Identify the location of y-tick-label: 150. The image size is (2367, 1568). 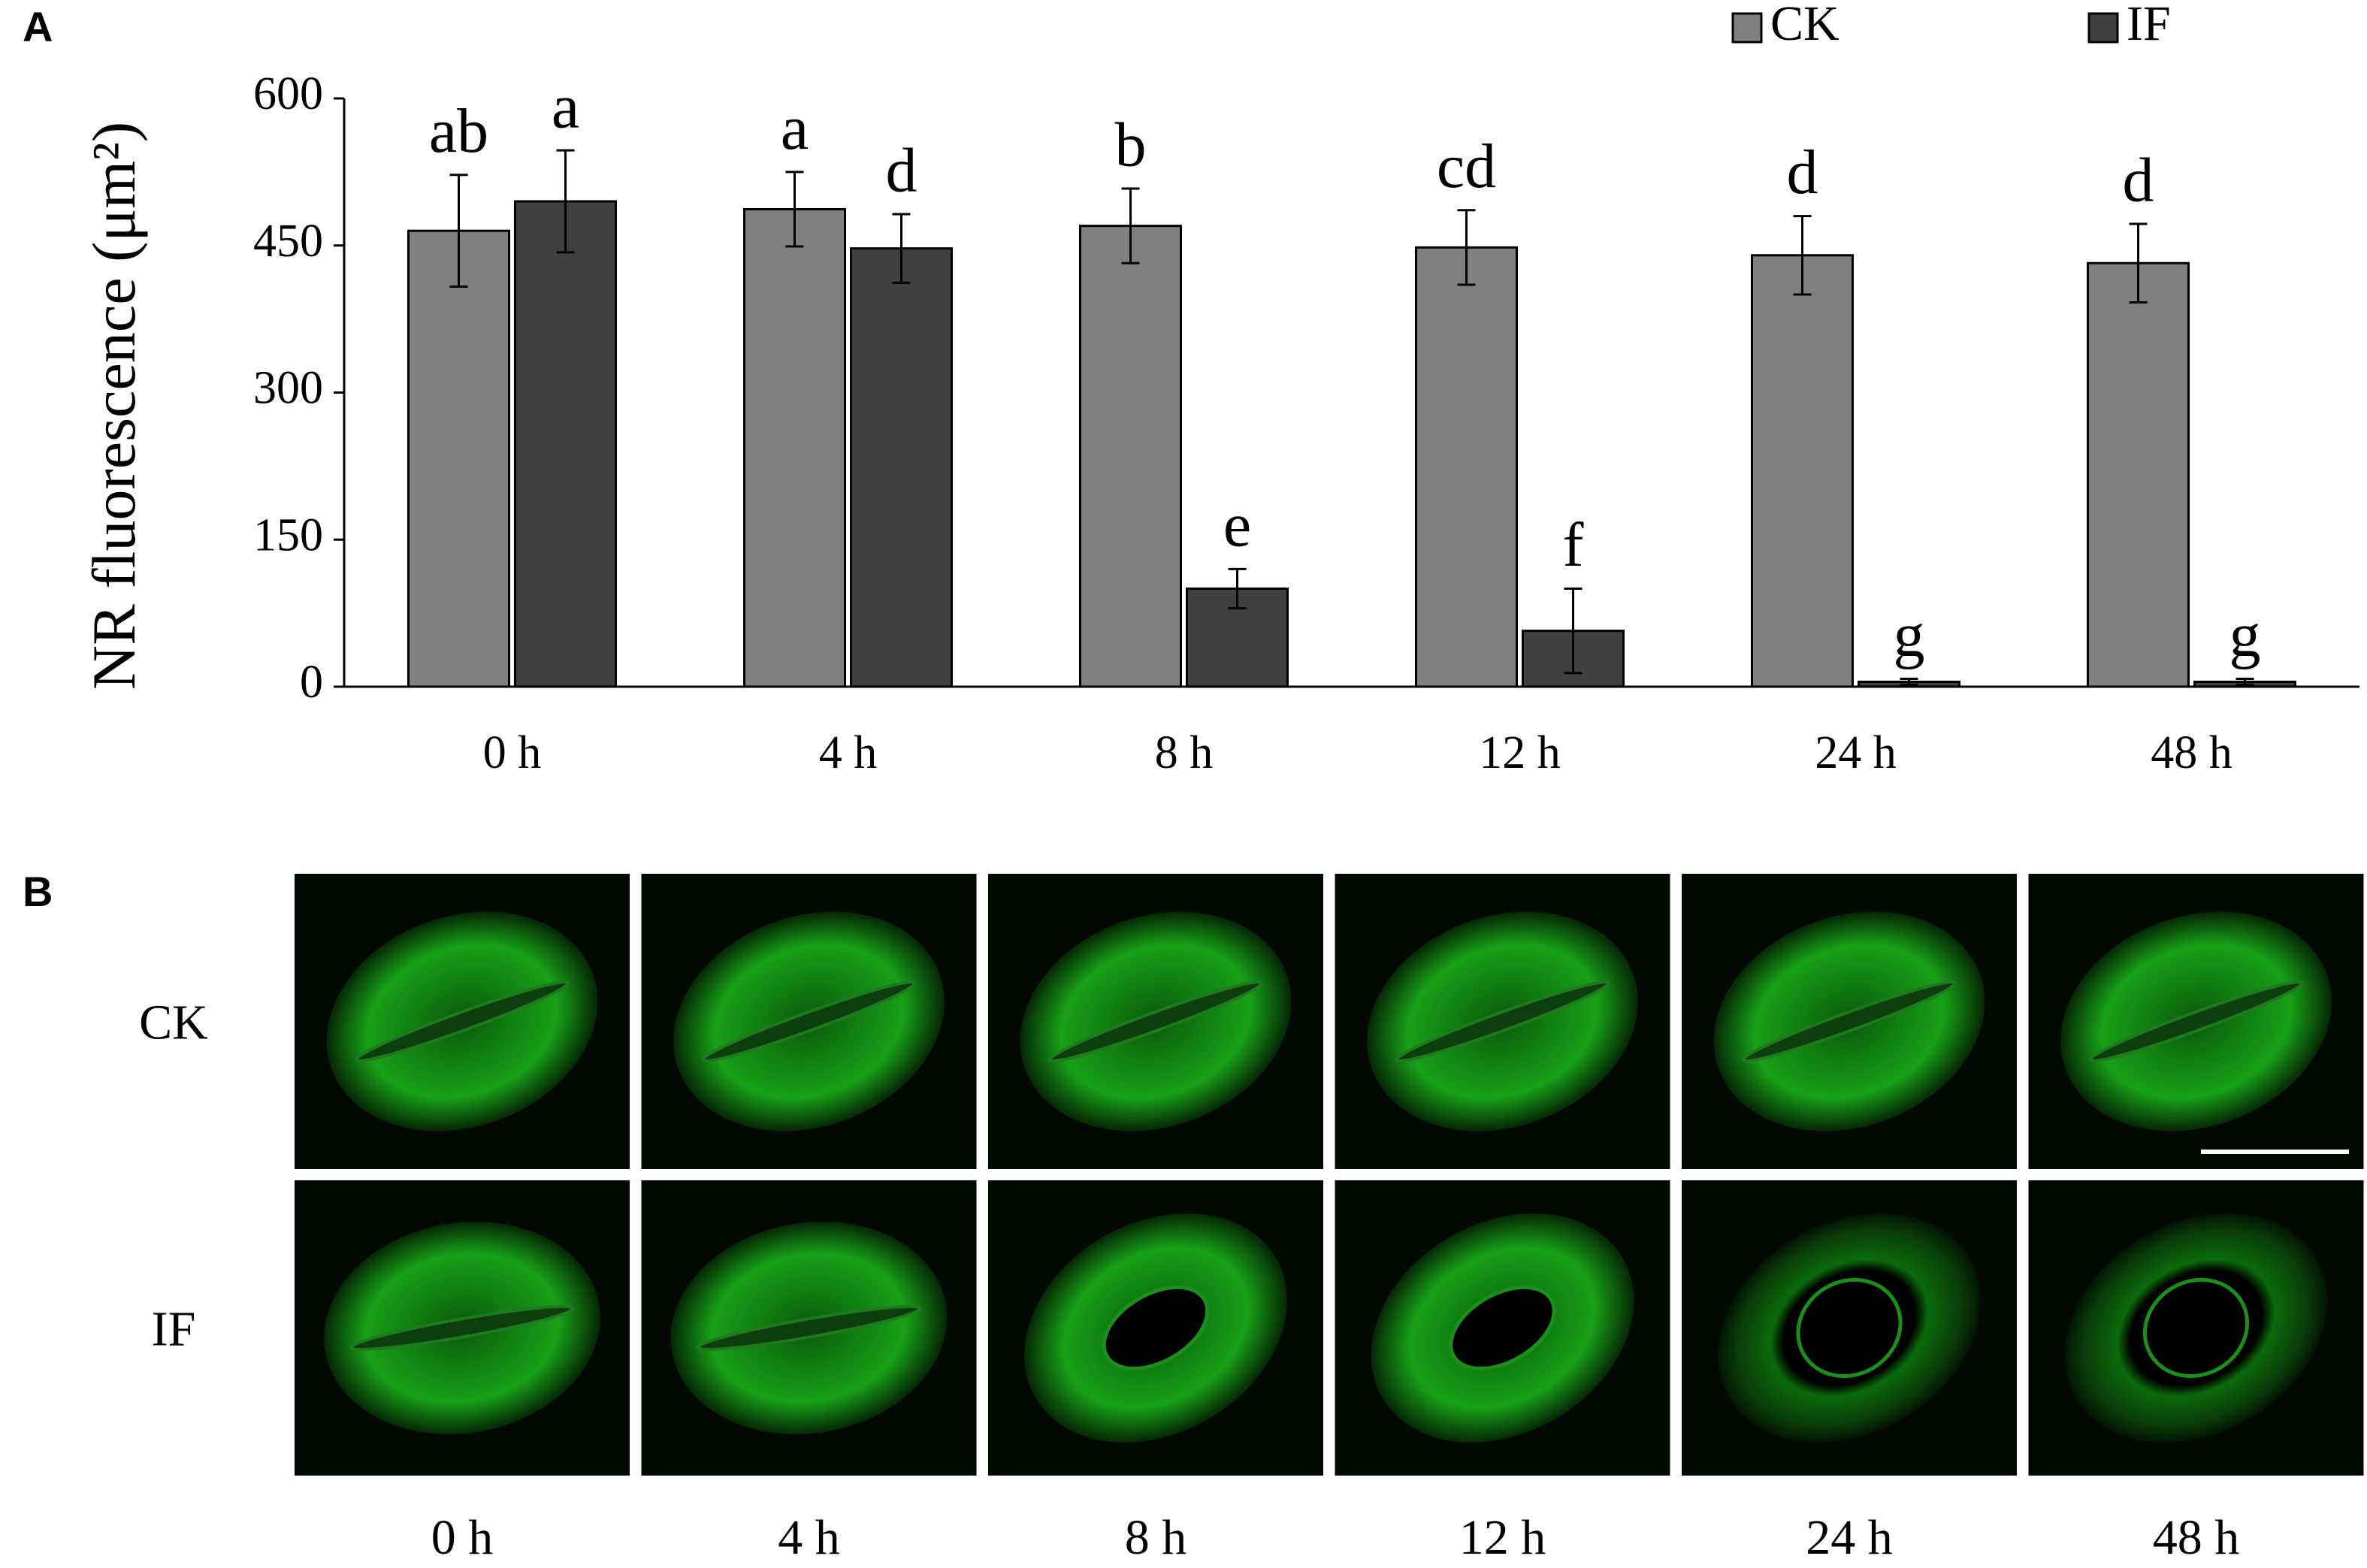
(288, 534).